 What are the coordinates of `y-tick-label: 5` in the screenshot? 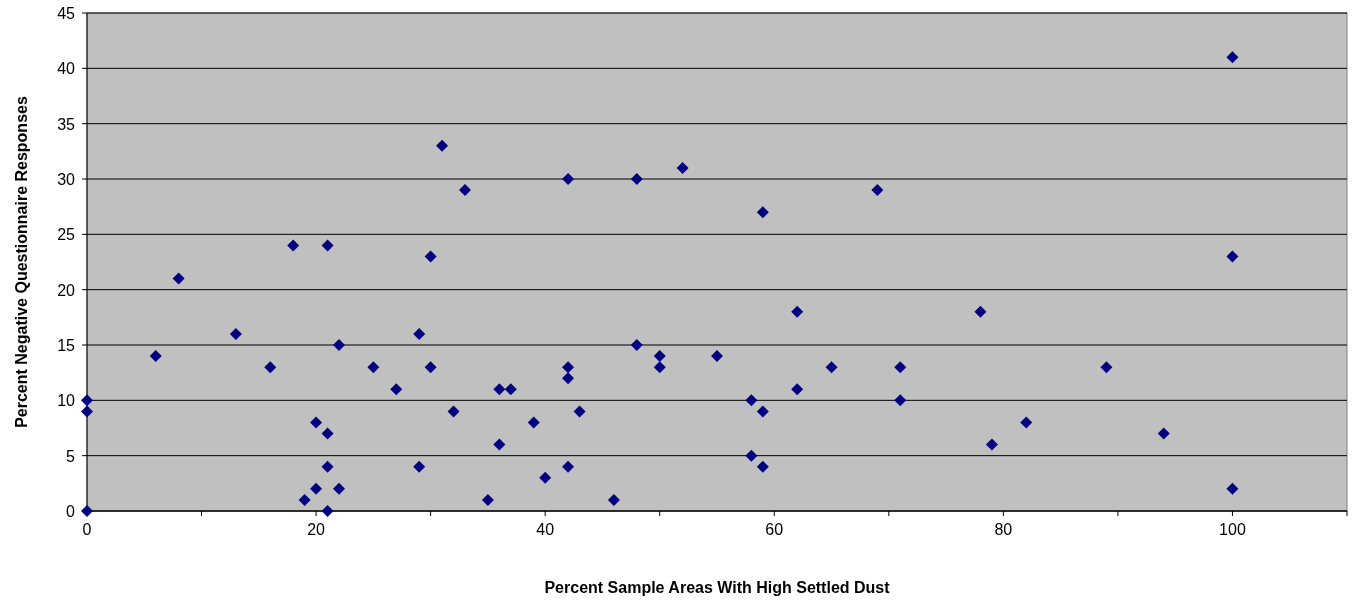 It's located at (71, 456).